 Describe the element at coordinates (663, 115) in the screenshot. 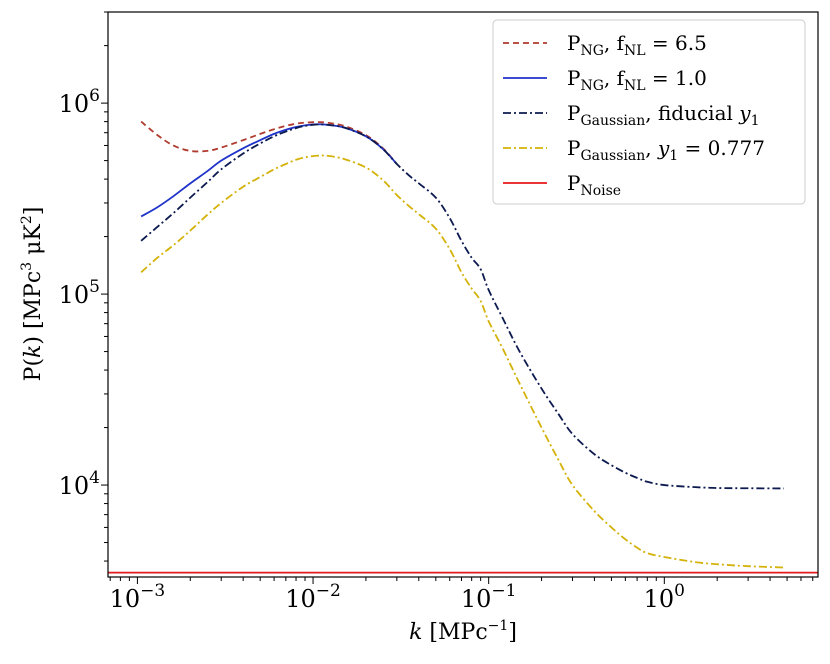

I see `legend-label-2: PGaussian, fiducial y1` at that location.